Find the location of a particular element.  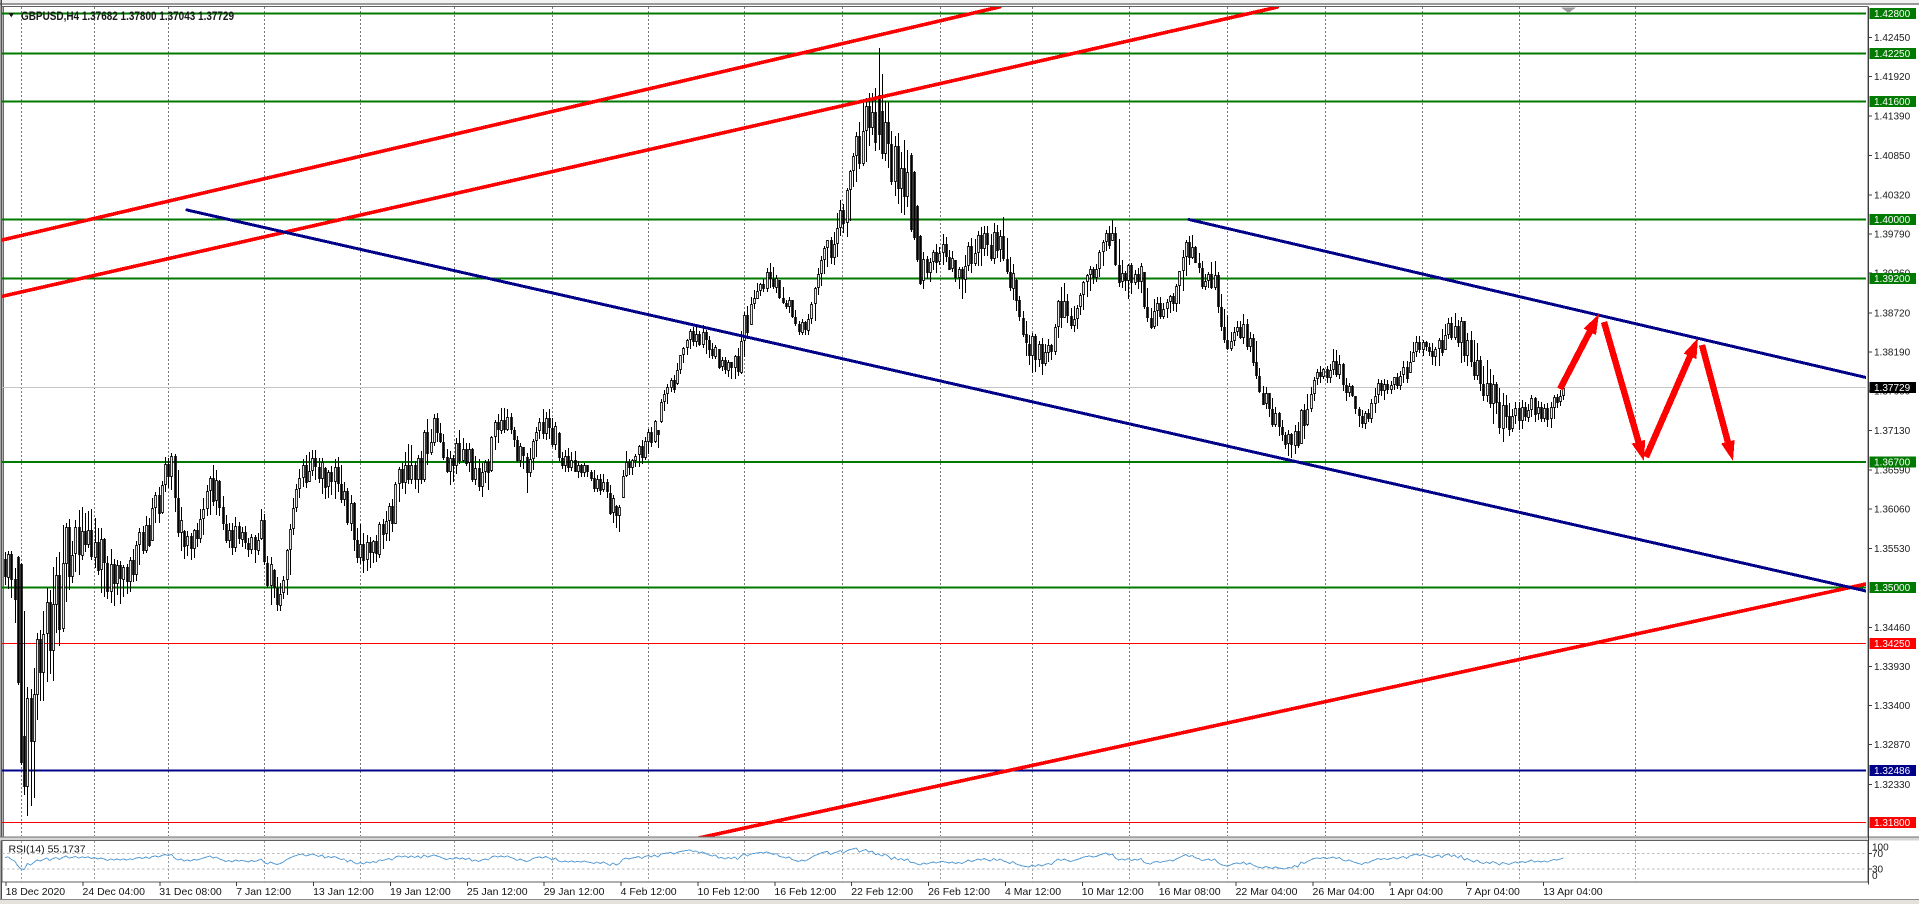

svg-text: 1.33930 is located at coordinates (1892, 667).